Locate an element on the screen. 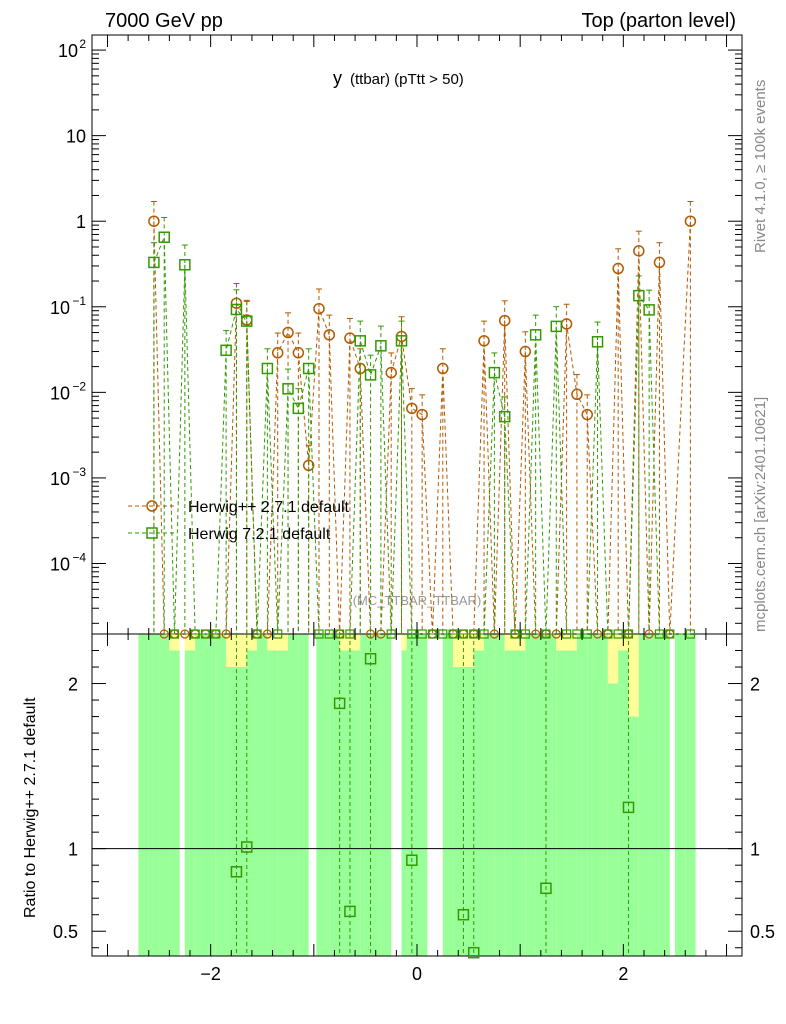 The width and height of the screenshot is (786, 1024). x-tick-label: 2 is located at coordinates (623, 974).